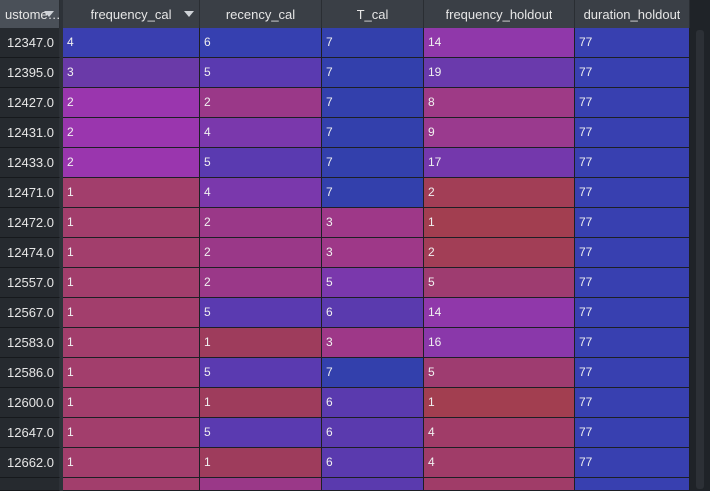  I want to click on table-cell-frequency_holdout: 16, so click(499, 343).